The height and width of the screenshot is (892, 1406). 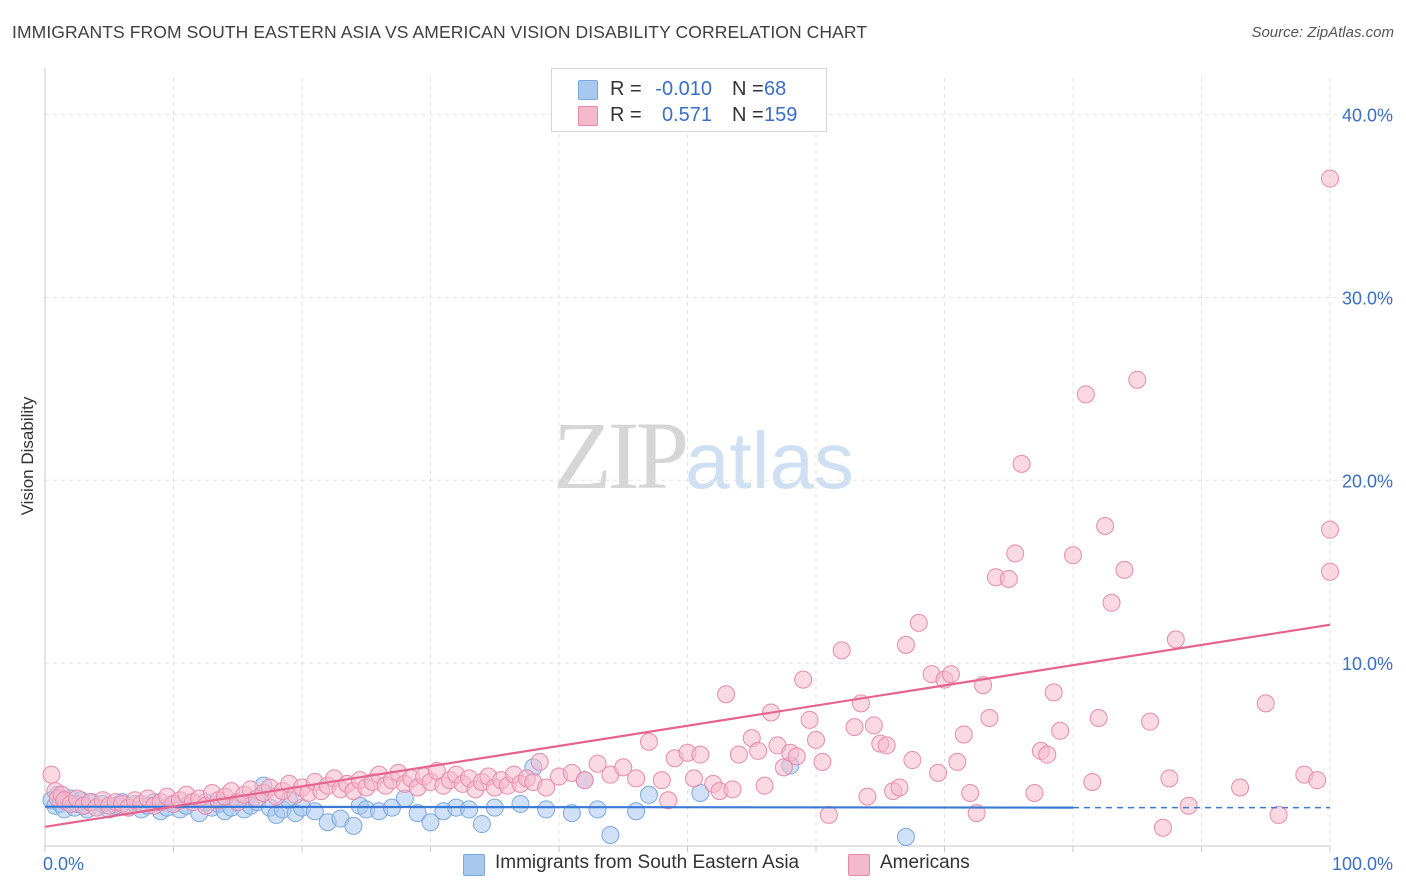 What do you see at coordinates (647, 862) in the screenshot?
I see `bottom-legend-label-immigrants: Immigrants from South Eastern Asia` at bounding box center [647, 862].